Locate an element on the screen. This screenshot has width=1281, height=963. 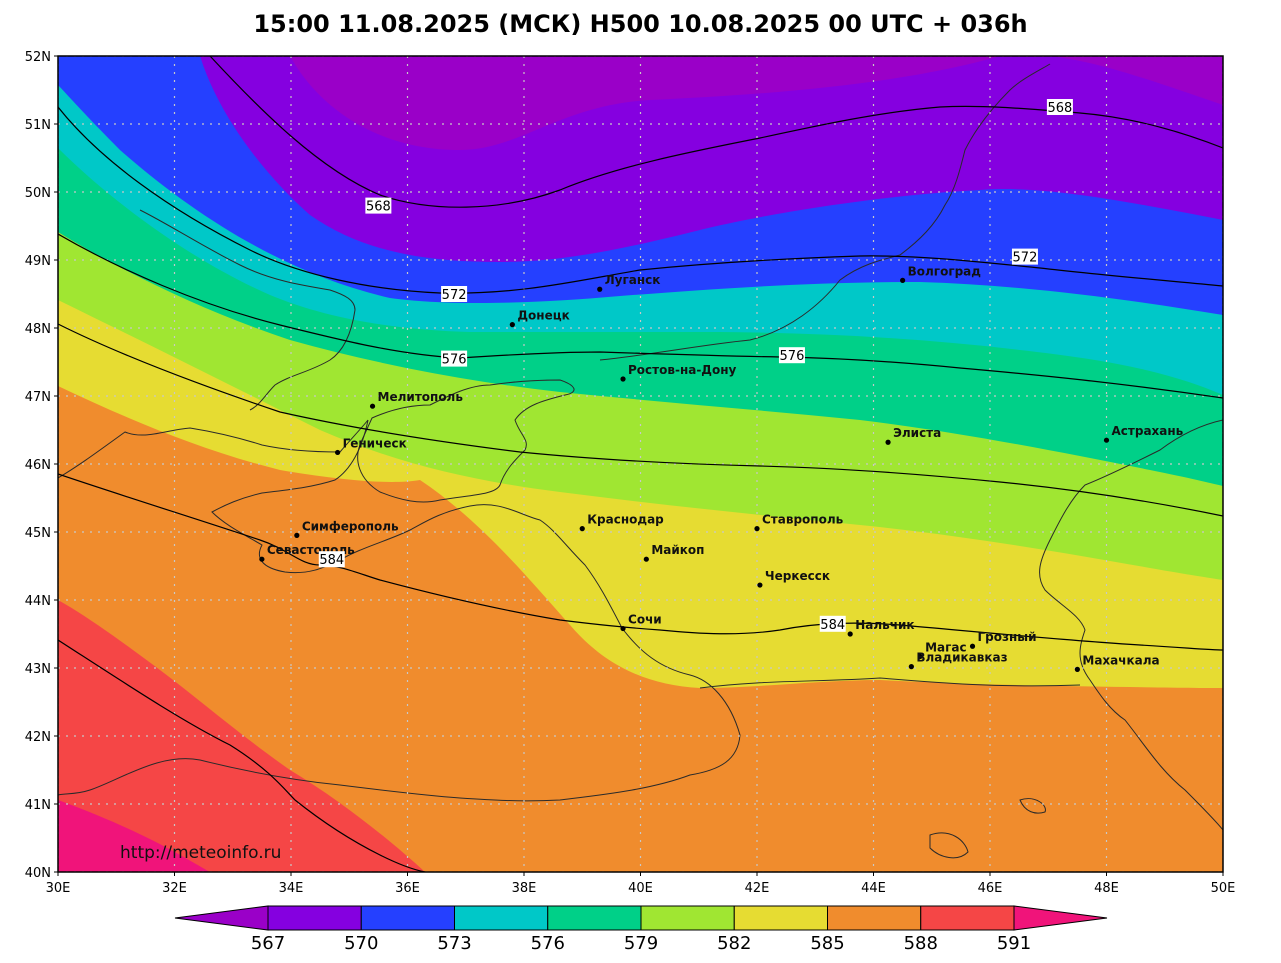
city-marker: Геническ is located at coordinates (371, 446).